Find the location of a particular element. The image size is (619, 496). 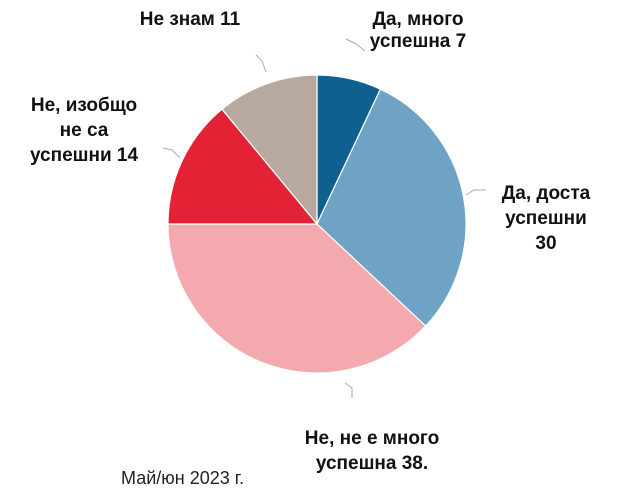

slice-label-1-line-1: успешни is located at coordinates (546, 218).